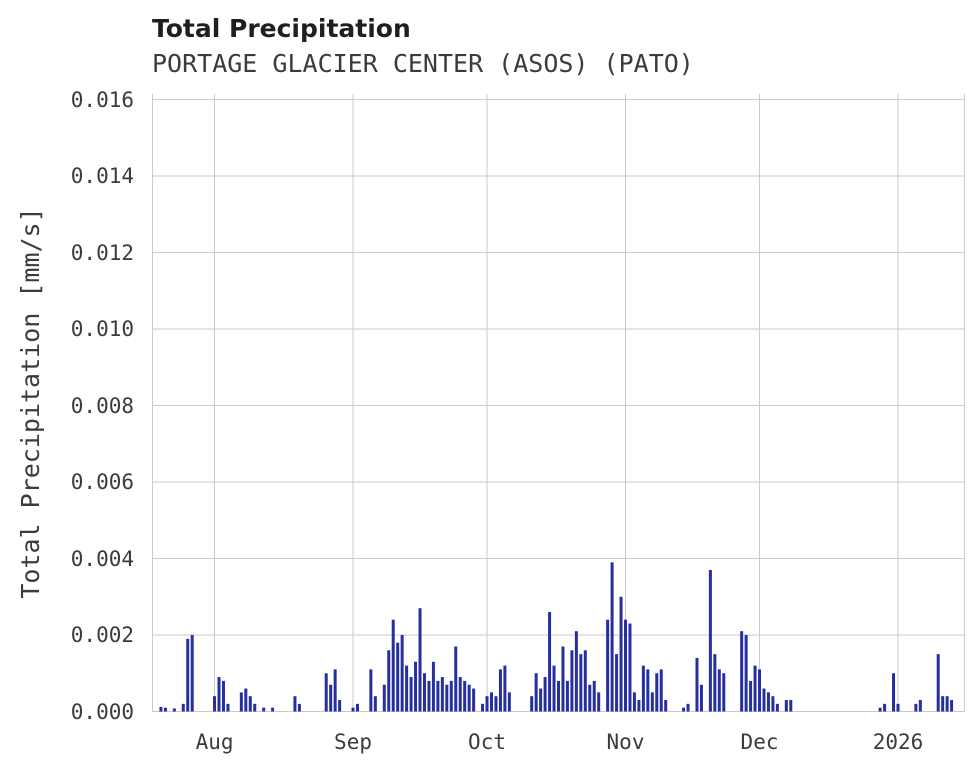 The image size is (980, 780). Describe the element at coordinates (102, 99) in the screenshot. I see `y-tick-label: 0.016` at that location.